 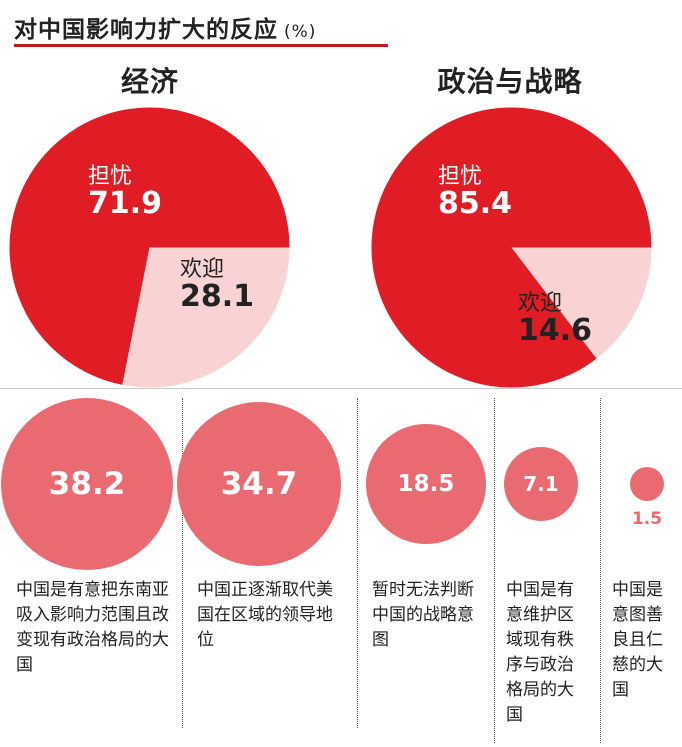 I want to click on pie-politics-welcome-name: 欢迎, so click(x=540, y=303).